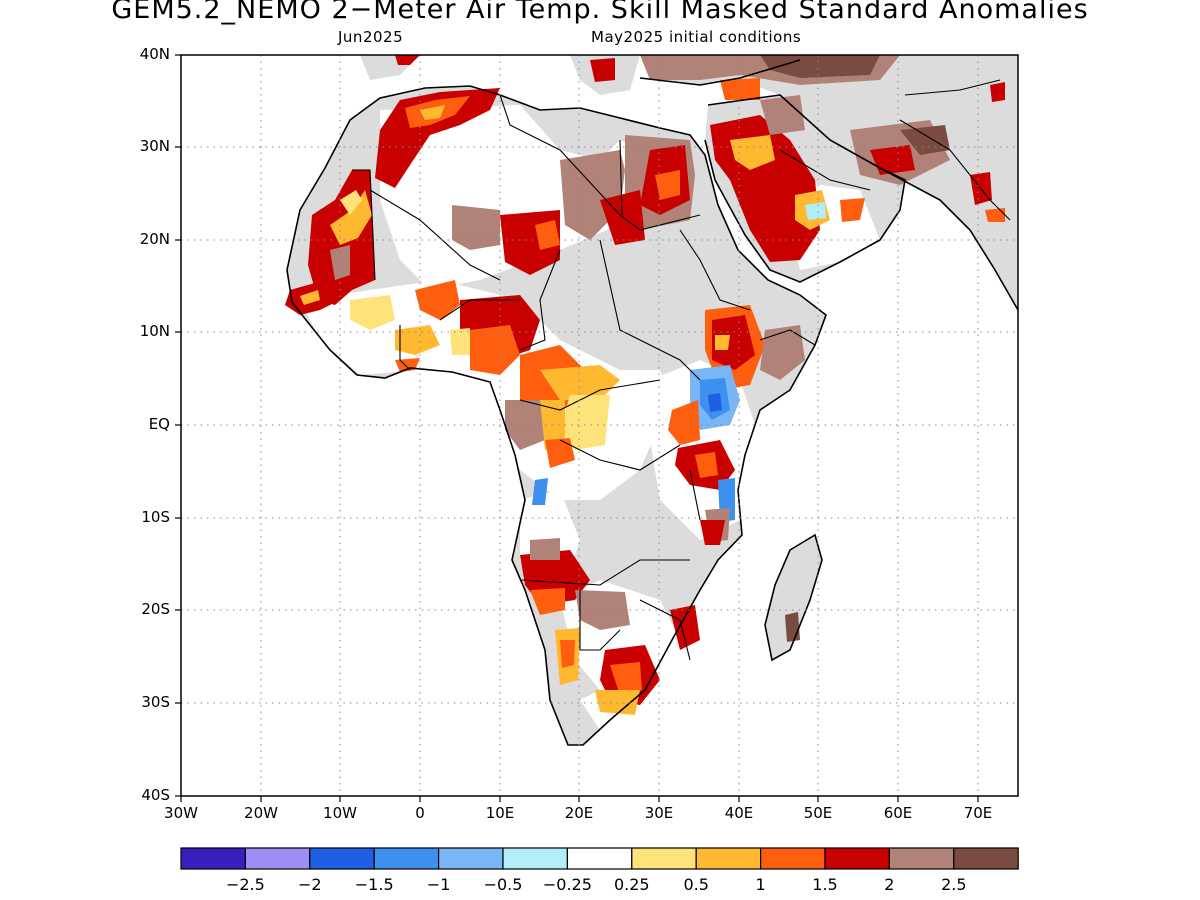 This screenshot has width=1200, height=900. I want to click on lon-label: 10W, so click(340, 813).